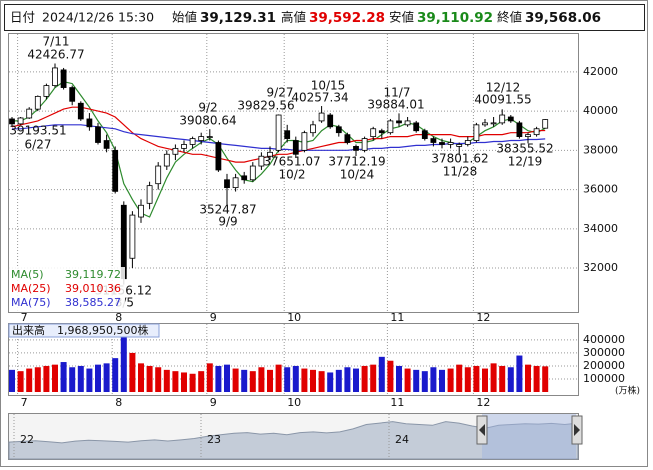 The image size is (653, 470). What do you see at coordinates (627, 391) in the screenshot?
I see `unit-label: (万株)` at bounding box center [627, 391].